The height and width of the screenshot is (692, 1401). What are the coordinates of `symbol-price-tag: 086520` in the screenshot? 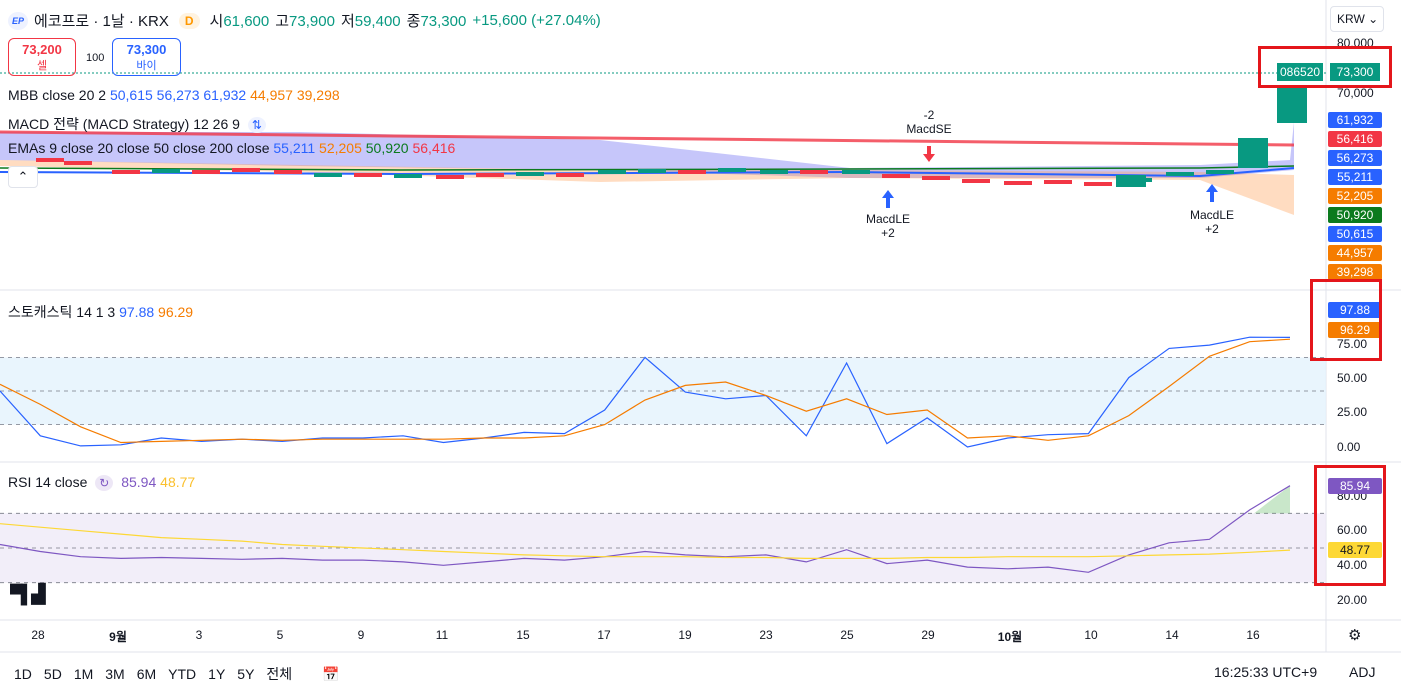 It's located at (1300, 72).